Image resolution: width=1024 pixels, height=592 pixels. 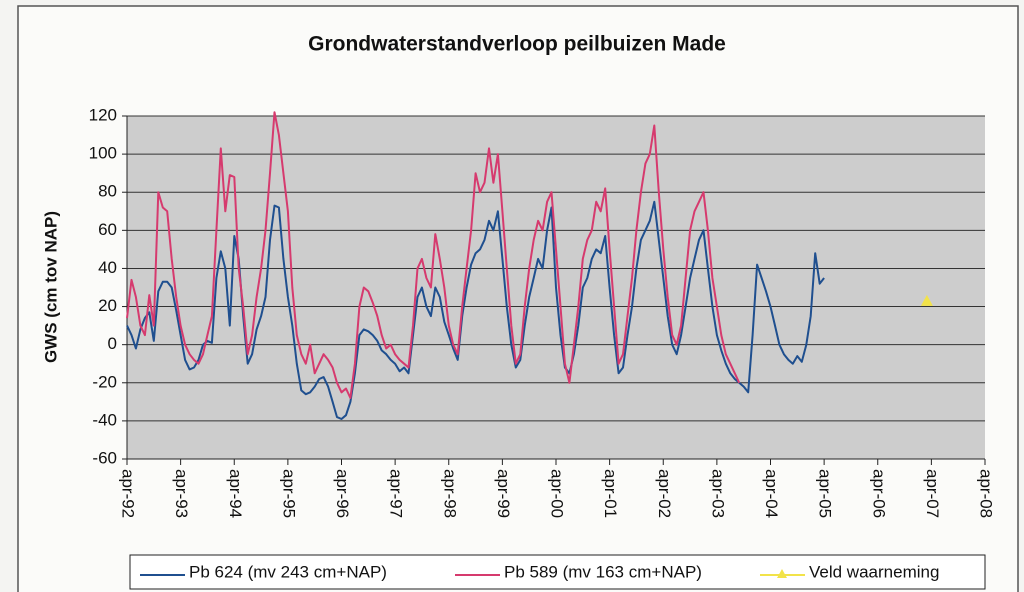 What do you see at coordinates (717, 493) in the screenshot?
I see `x-tick-label: apr-03` at bounding box center [717, 493].